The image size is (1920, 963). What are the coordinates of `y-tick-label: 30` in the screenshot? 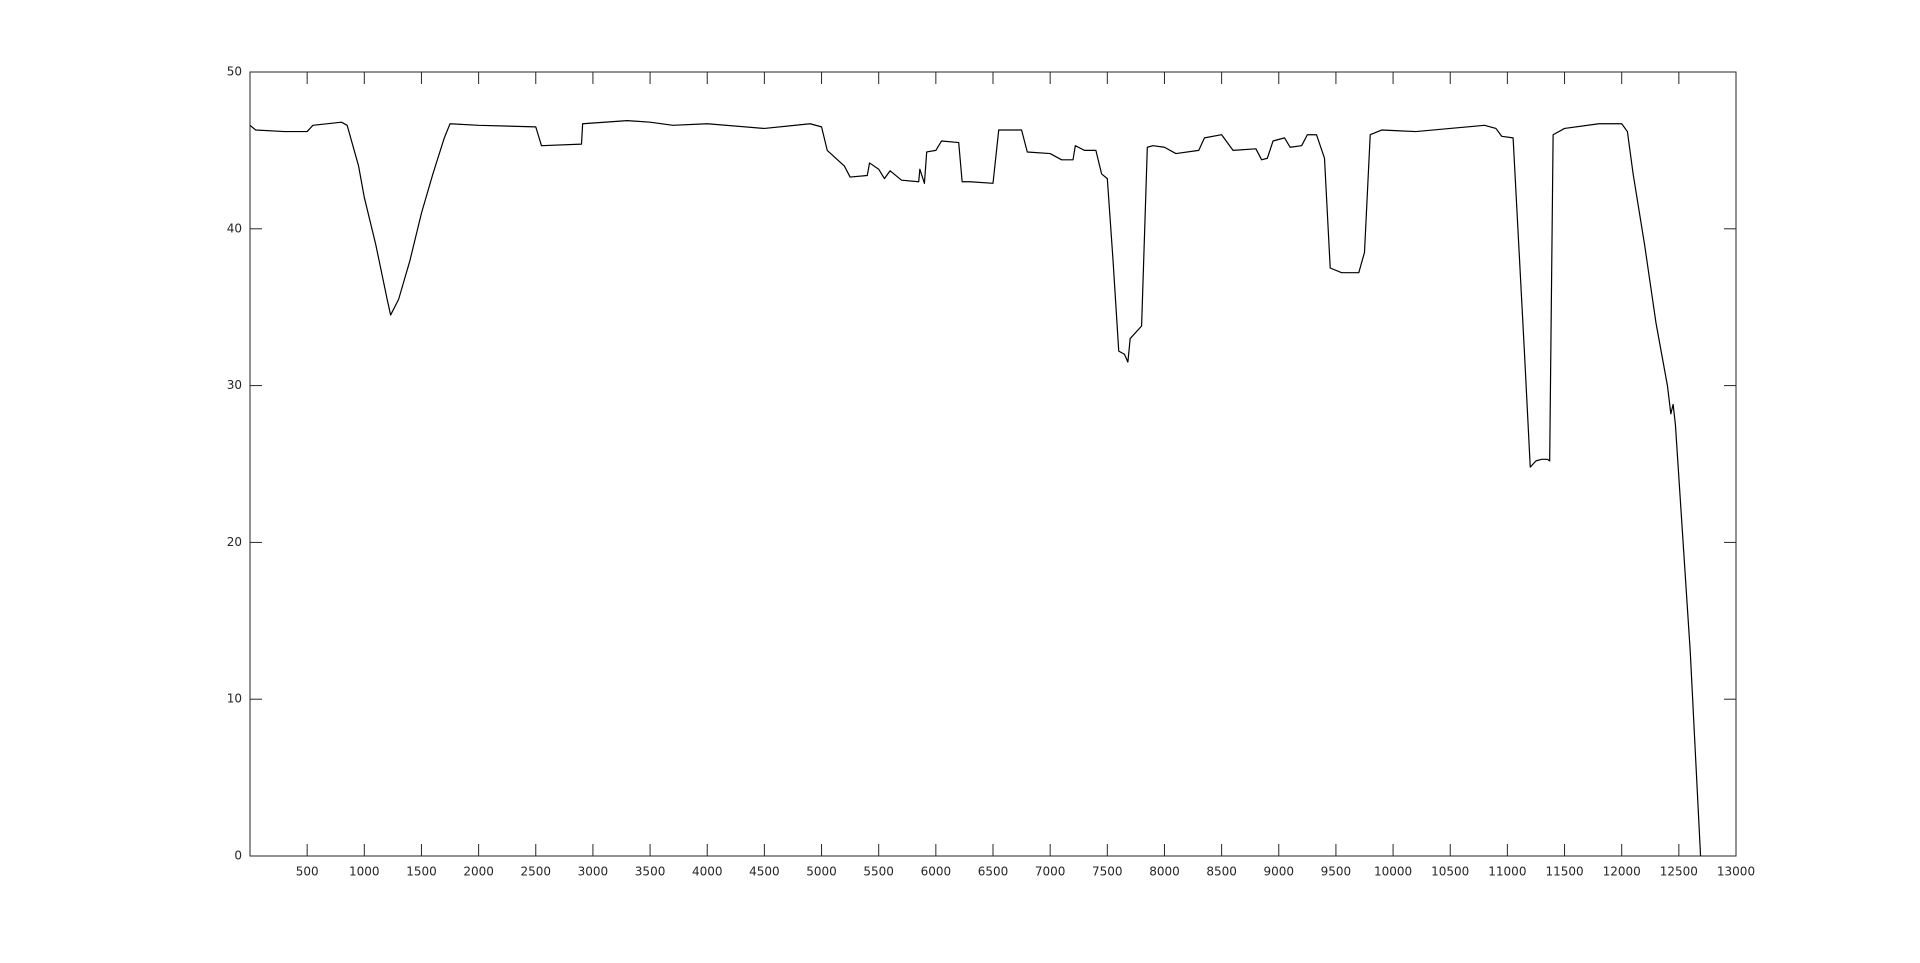 It's located at (234, 385).